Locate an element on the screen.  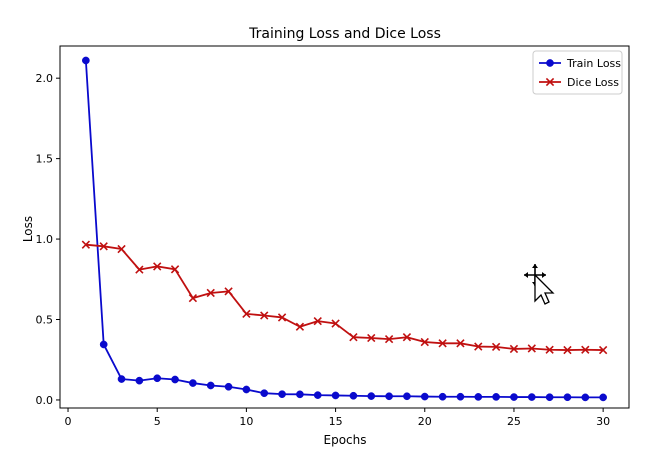
legend-label: Dice Loss is located at coordinates (593, 82).